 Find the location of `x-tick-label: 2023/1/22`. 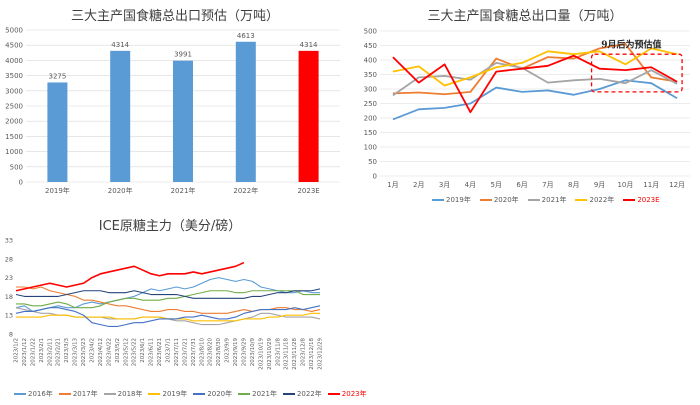

x-tick-label: 2023/1/22 is located at coordinates (33, 352).